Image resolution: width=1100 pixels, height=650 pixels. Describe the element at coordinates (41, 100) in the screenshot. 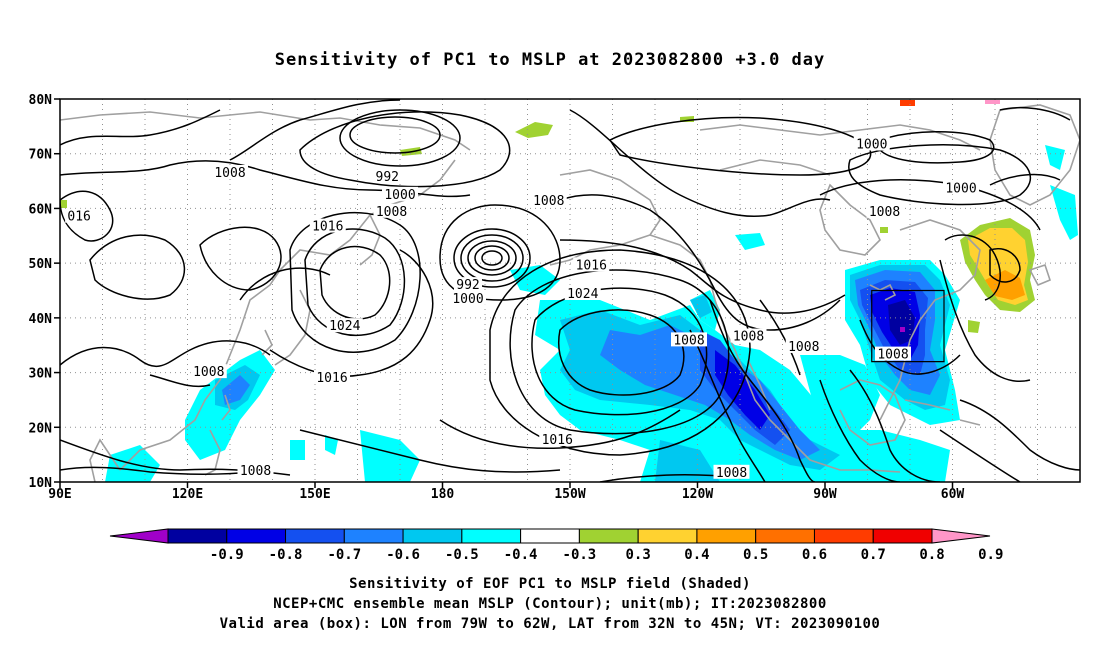

I see `lat-label: 80N` at that location.